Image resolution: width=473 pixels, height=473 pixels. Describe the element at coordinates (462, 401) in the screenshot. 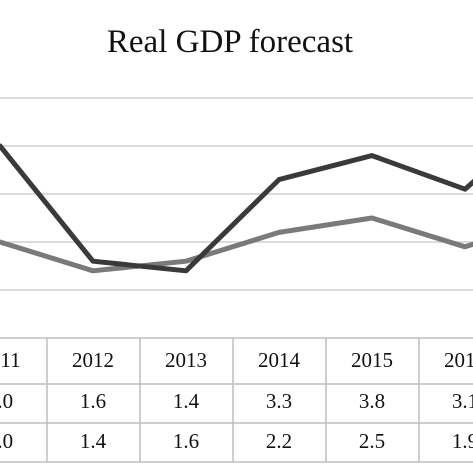

I see `series-1-value: 3.1` at that location.